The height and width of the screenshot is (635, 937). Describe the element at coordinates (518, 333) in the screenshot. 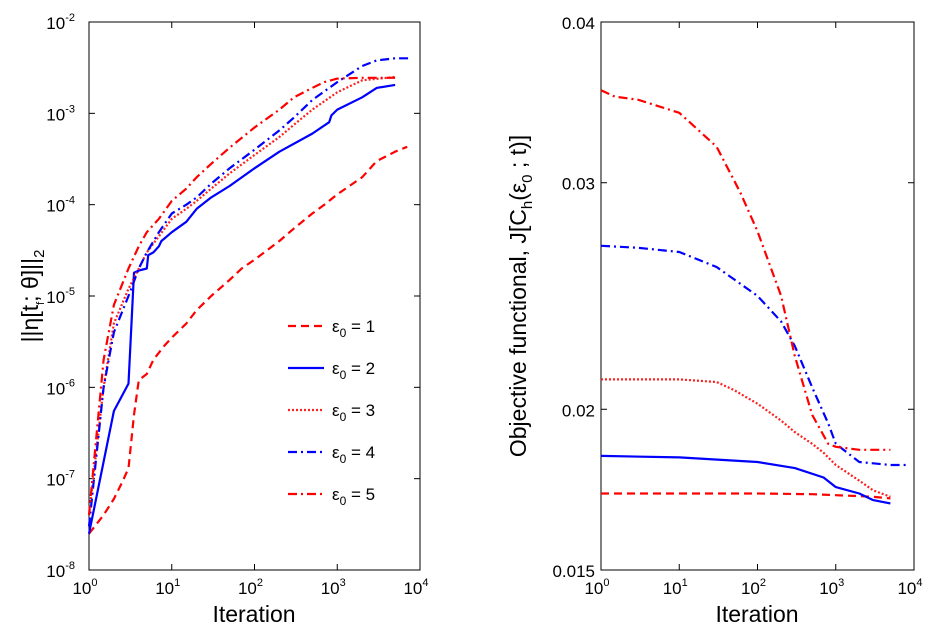

I see `right-y-label-part1: Objective functional, J[C` at that location.